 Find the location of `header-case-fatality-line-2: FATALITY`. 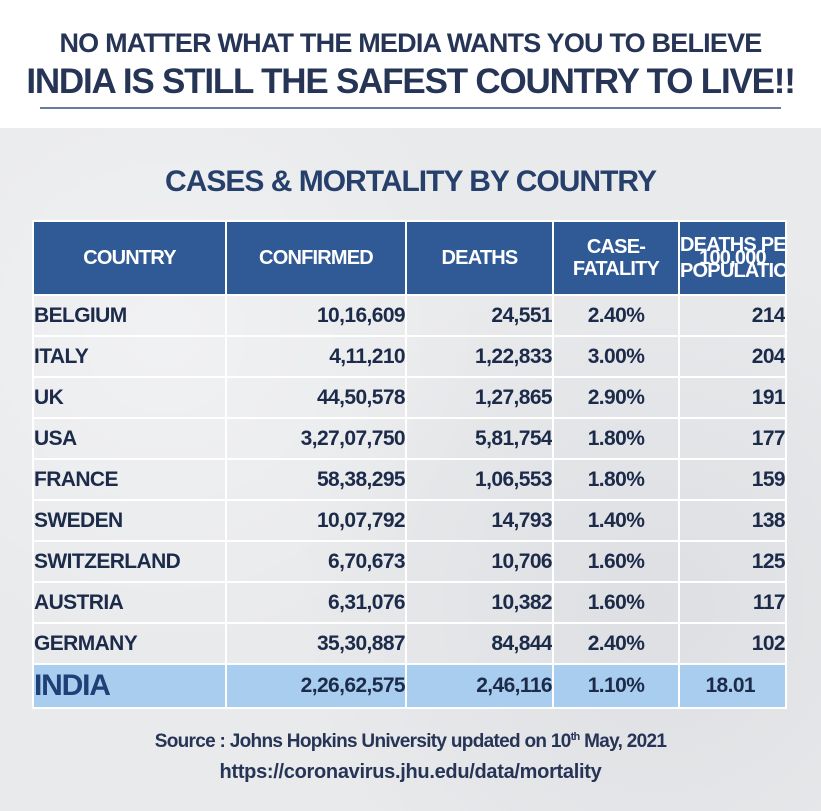

header-case-fatality-line-2: FATALITY is located at coordinates (616, 269).